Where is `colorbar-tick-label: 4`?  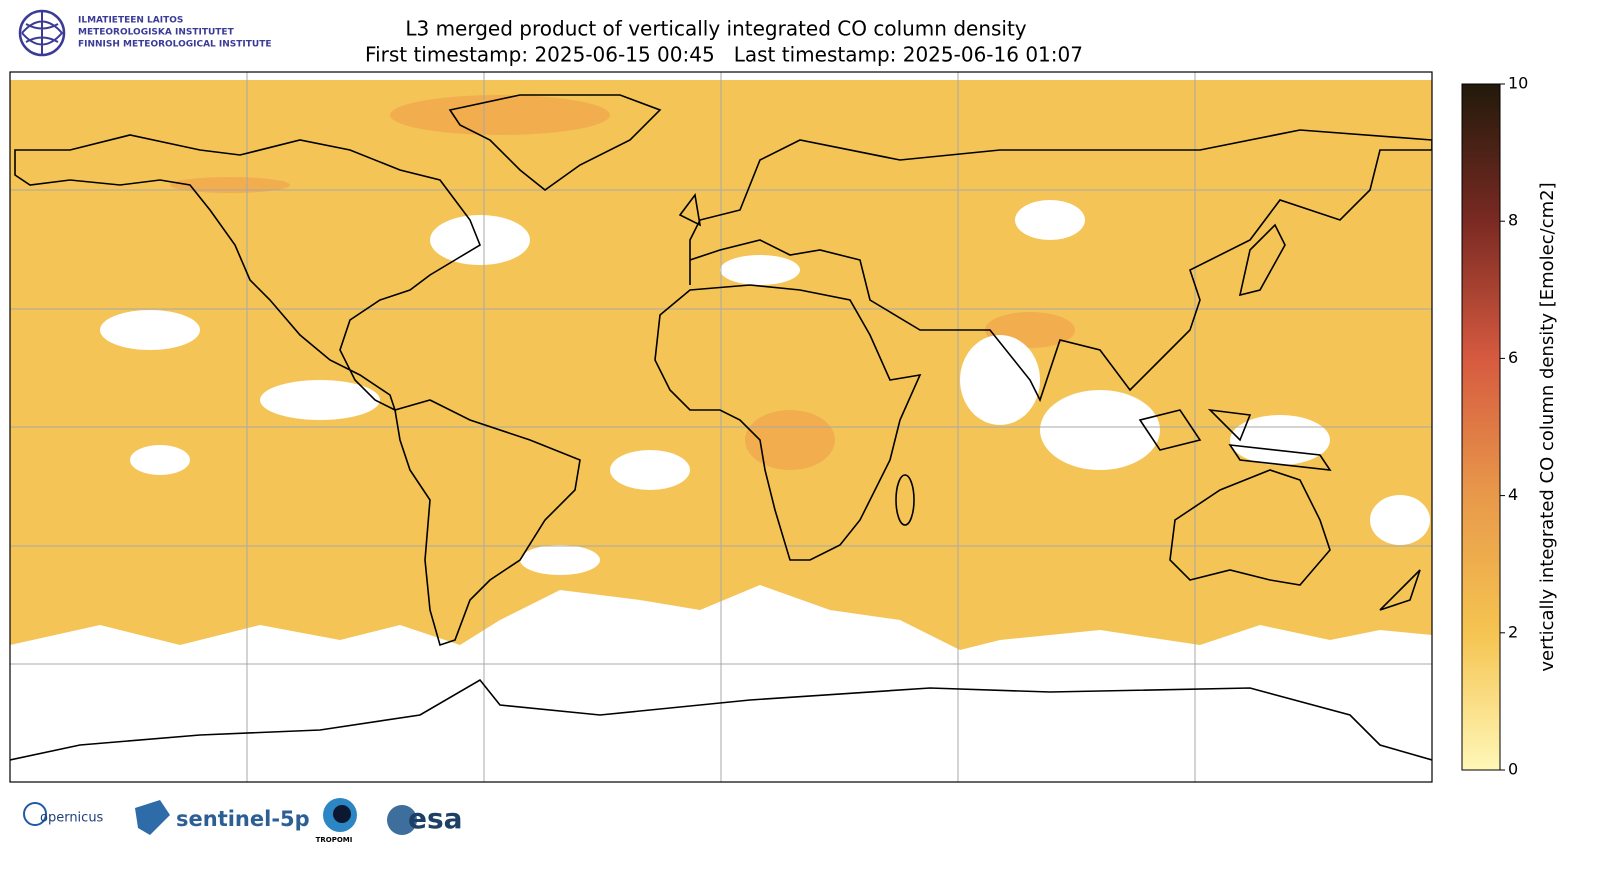 colorbar-tick-label: 4 is located at coordinates (1513, 494).